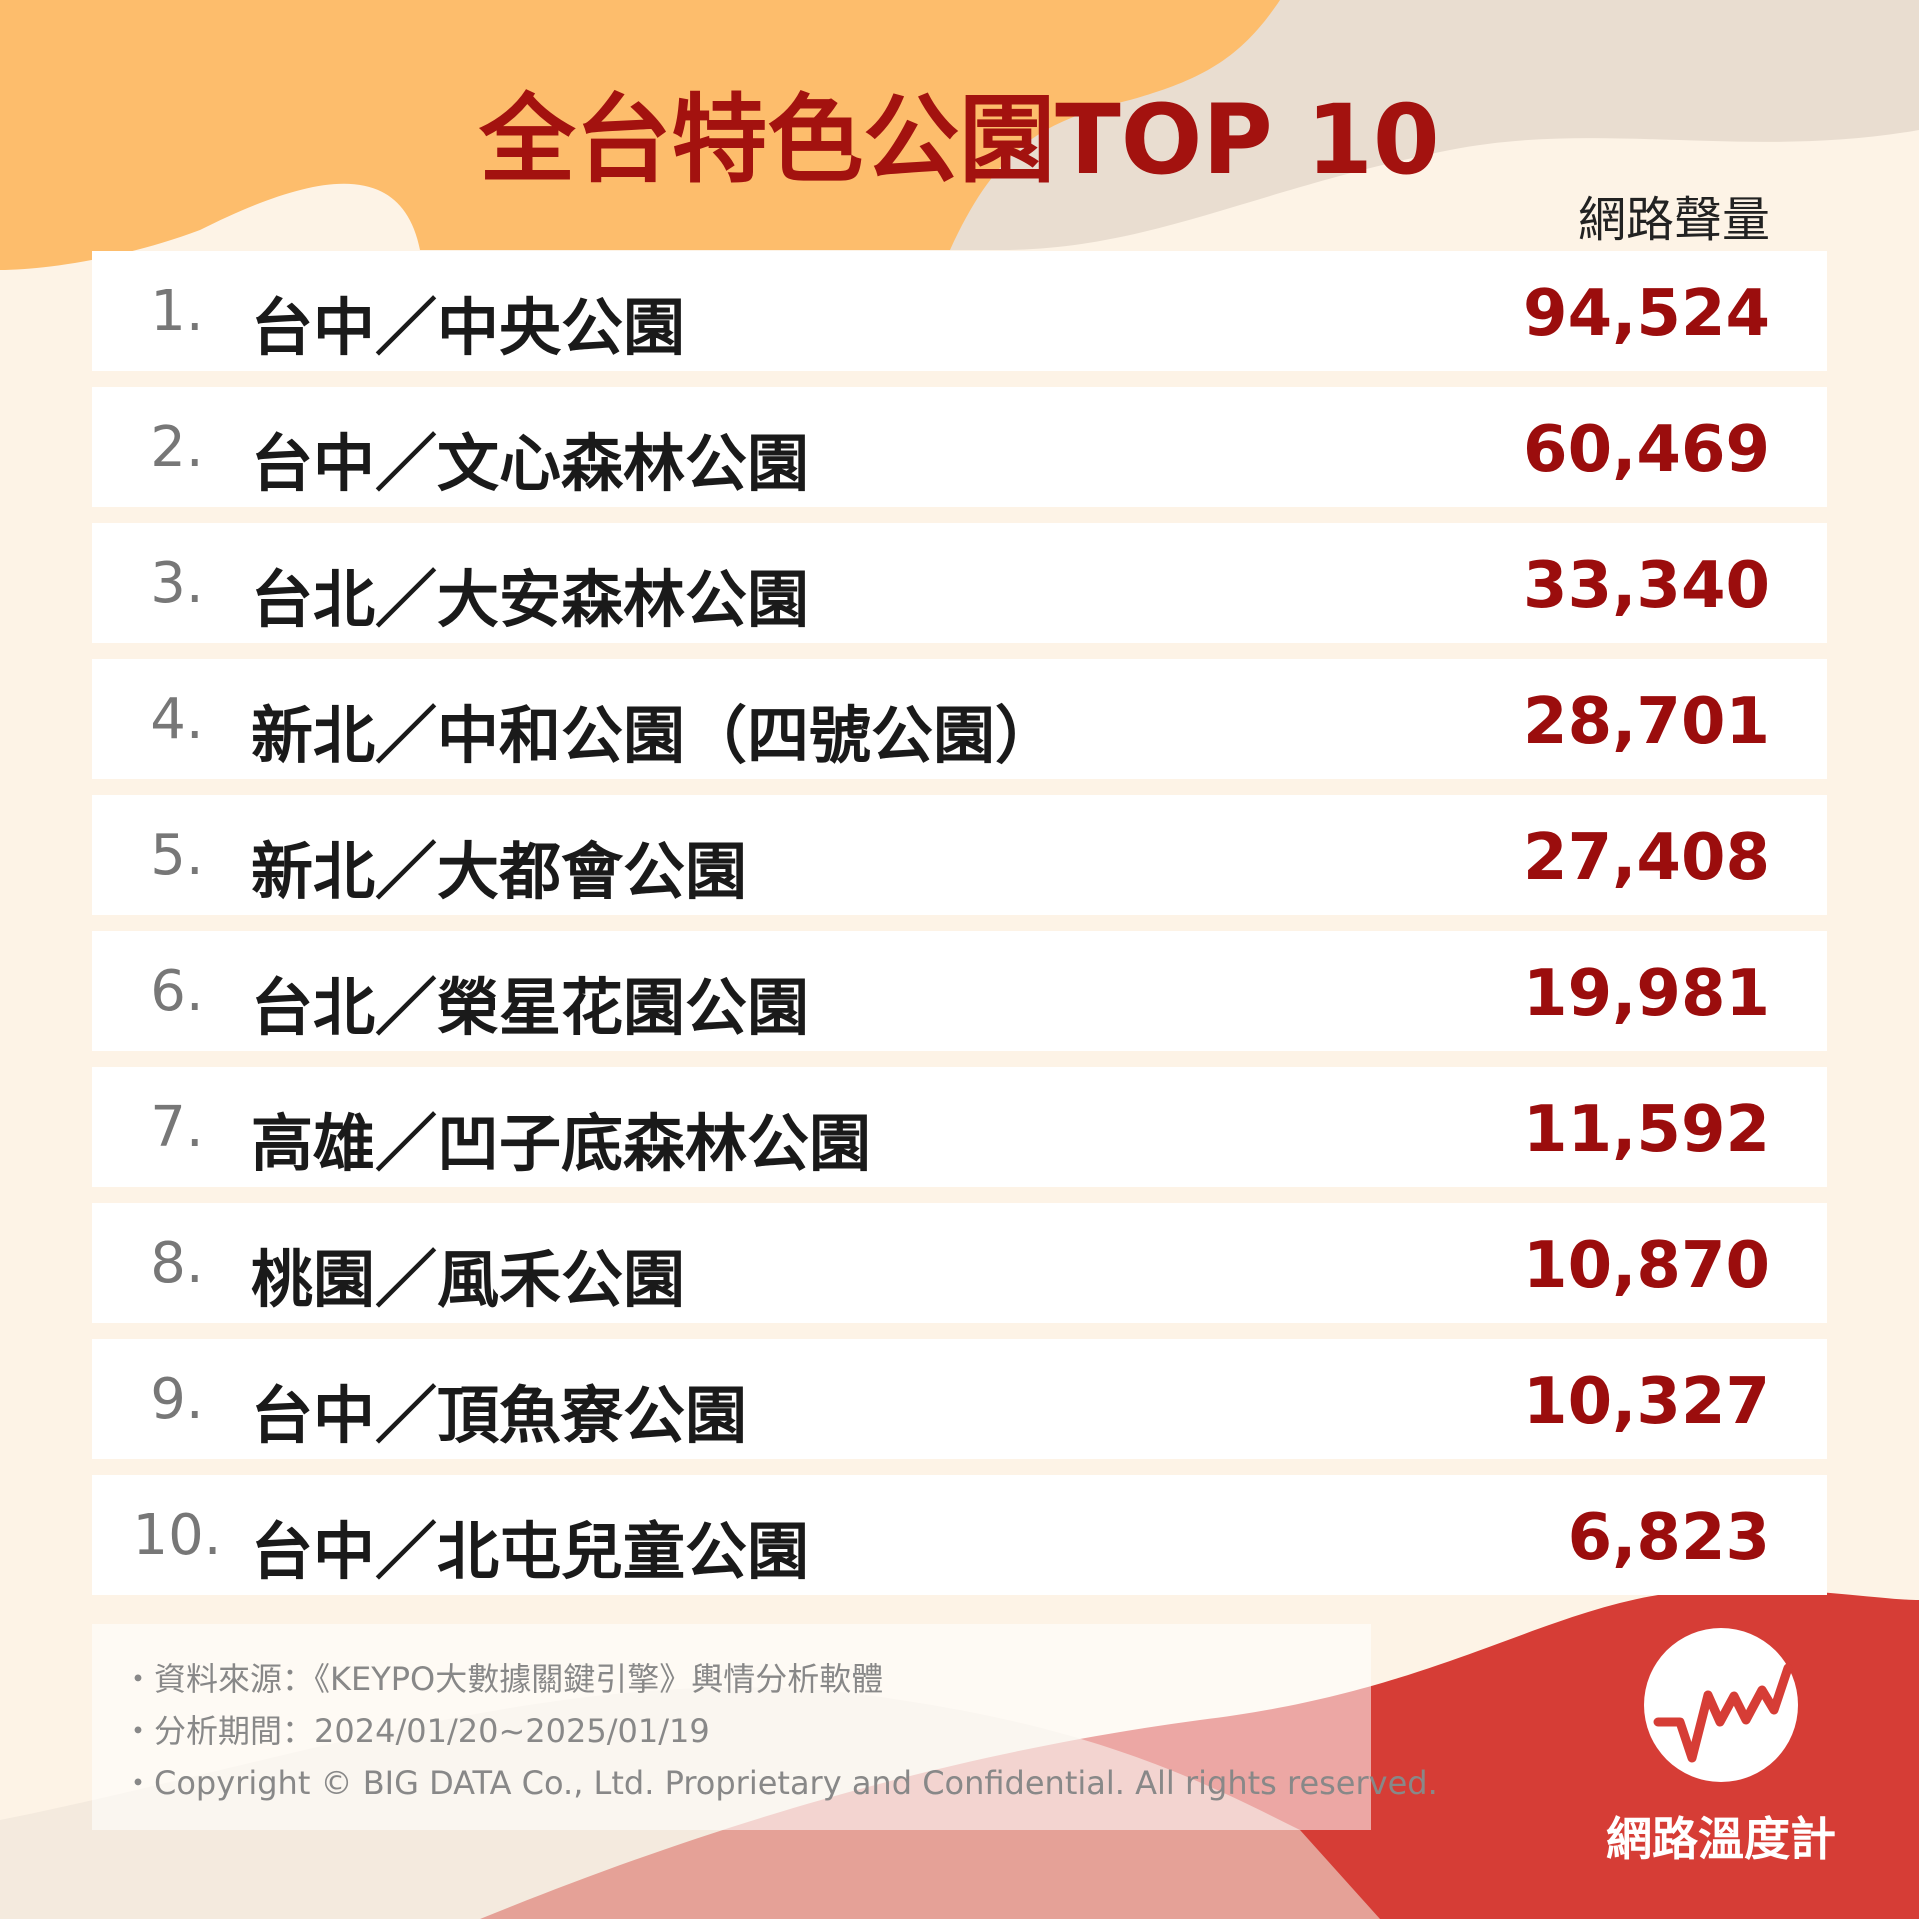  What do you see at coordinates (654, 735) in the screenshot?
I see `park-name: 新北／中和公園（四號公園）` at bounding box center [654, 735].